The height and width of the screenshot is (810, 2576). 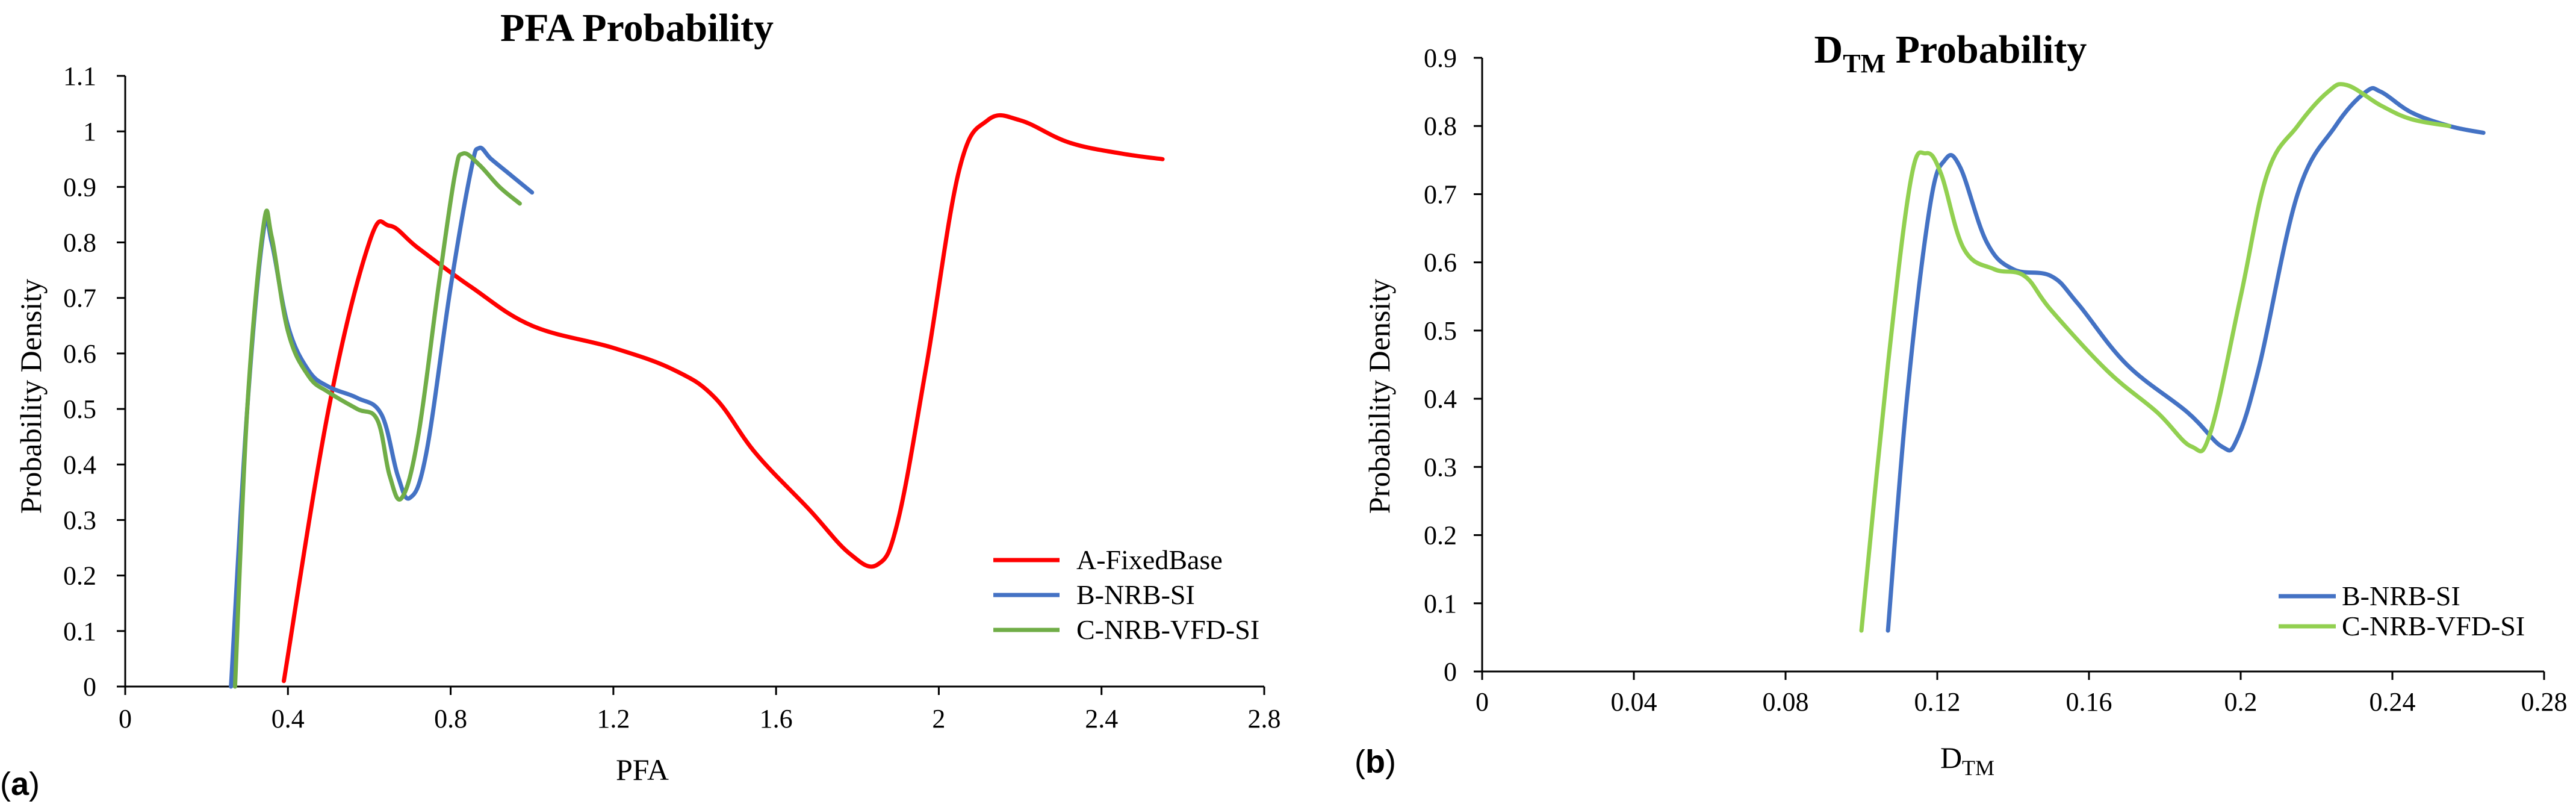 I want to click on x-tick-label: 0.2, so click(x=2241, y=702).